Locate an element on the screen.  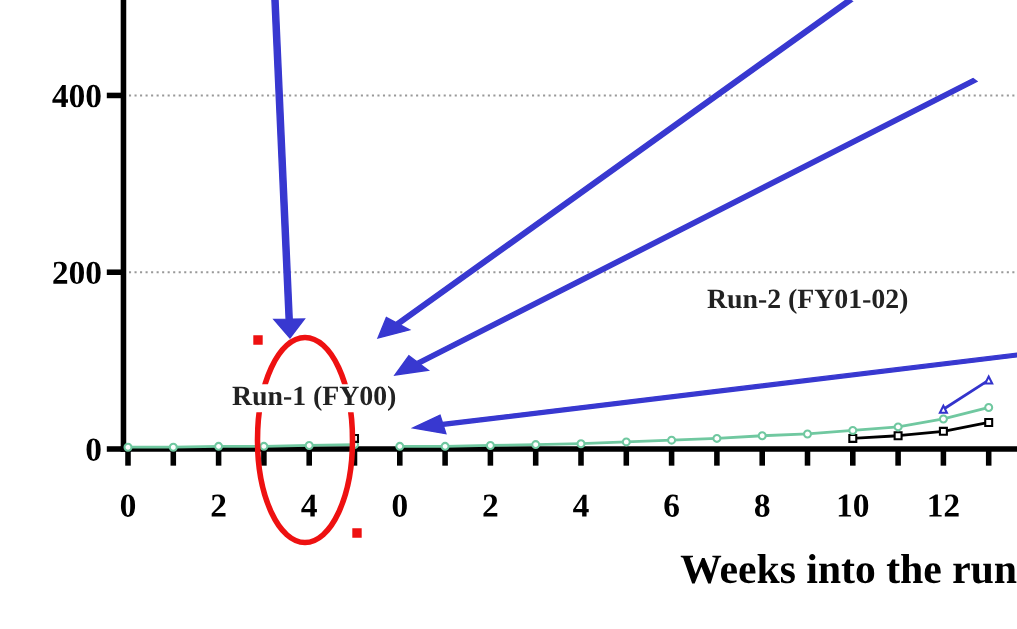
annotation: Run-1 (FY00) is located at coordinates (314, 398).